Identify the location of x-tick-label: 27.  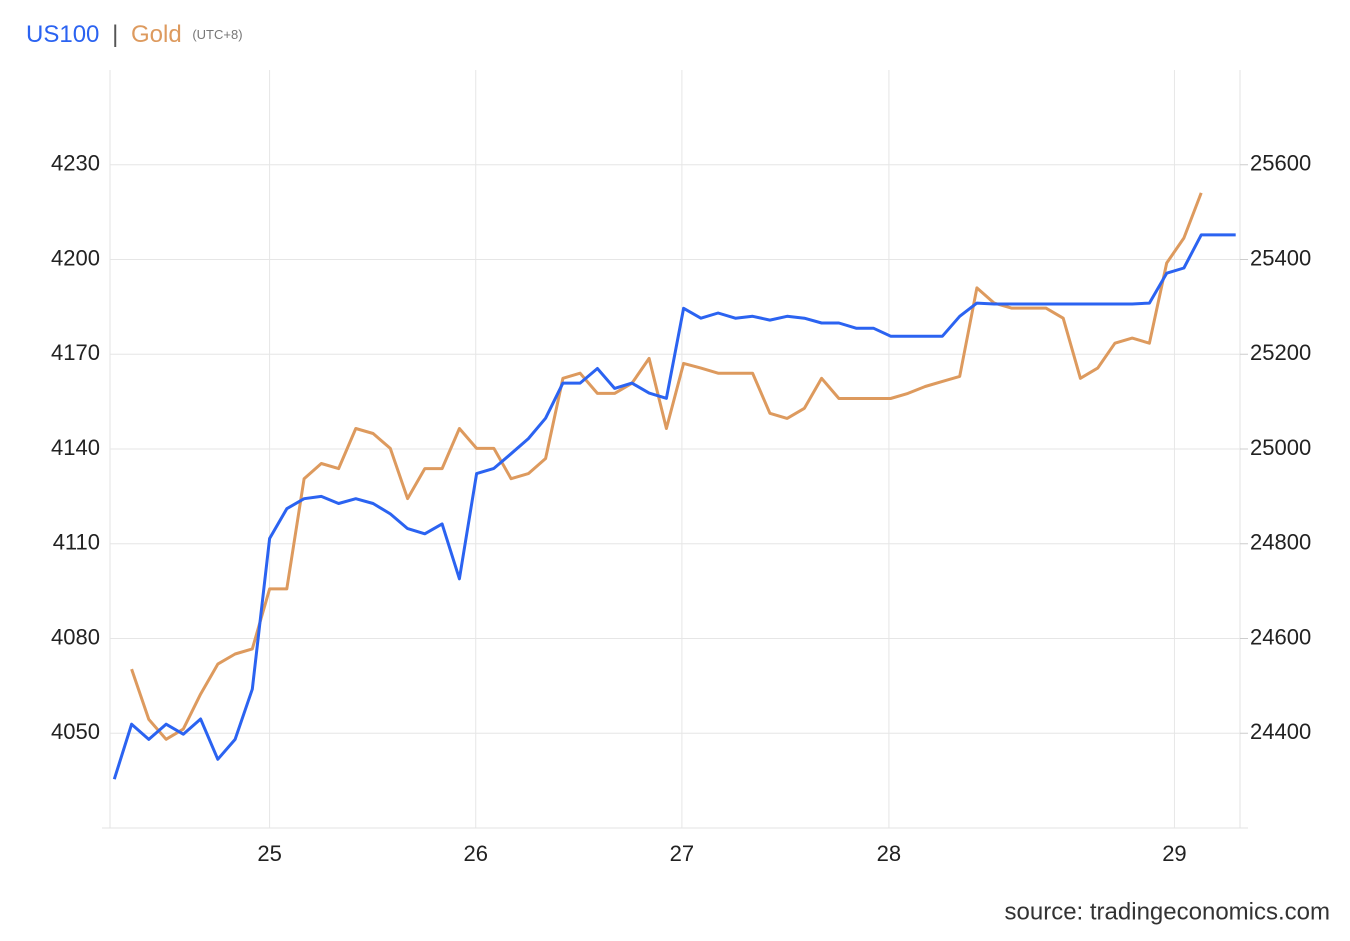
(682, 853).